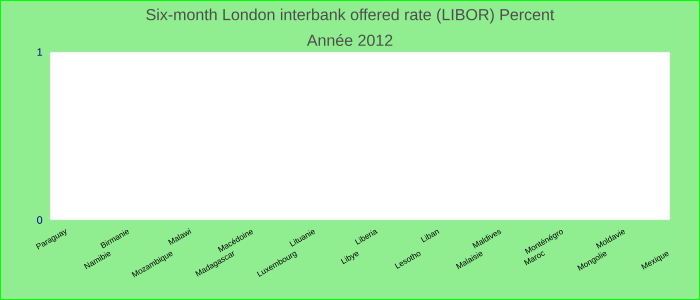 This screenshot has height=300, width=700. I want to click on x-tick-label: Libye, so click(349, 258).